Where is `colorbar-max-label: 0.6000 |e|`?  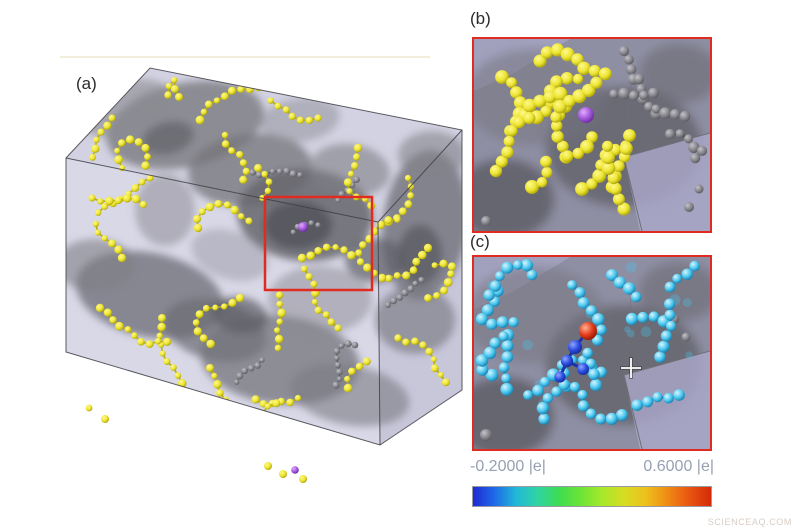 colorbar-max-label: 0.6000 |e| is located at coordinates (678, 466).